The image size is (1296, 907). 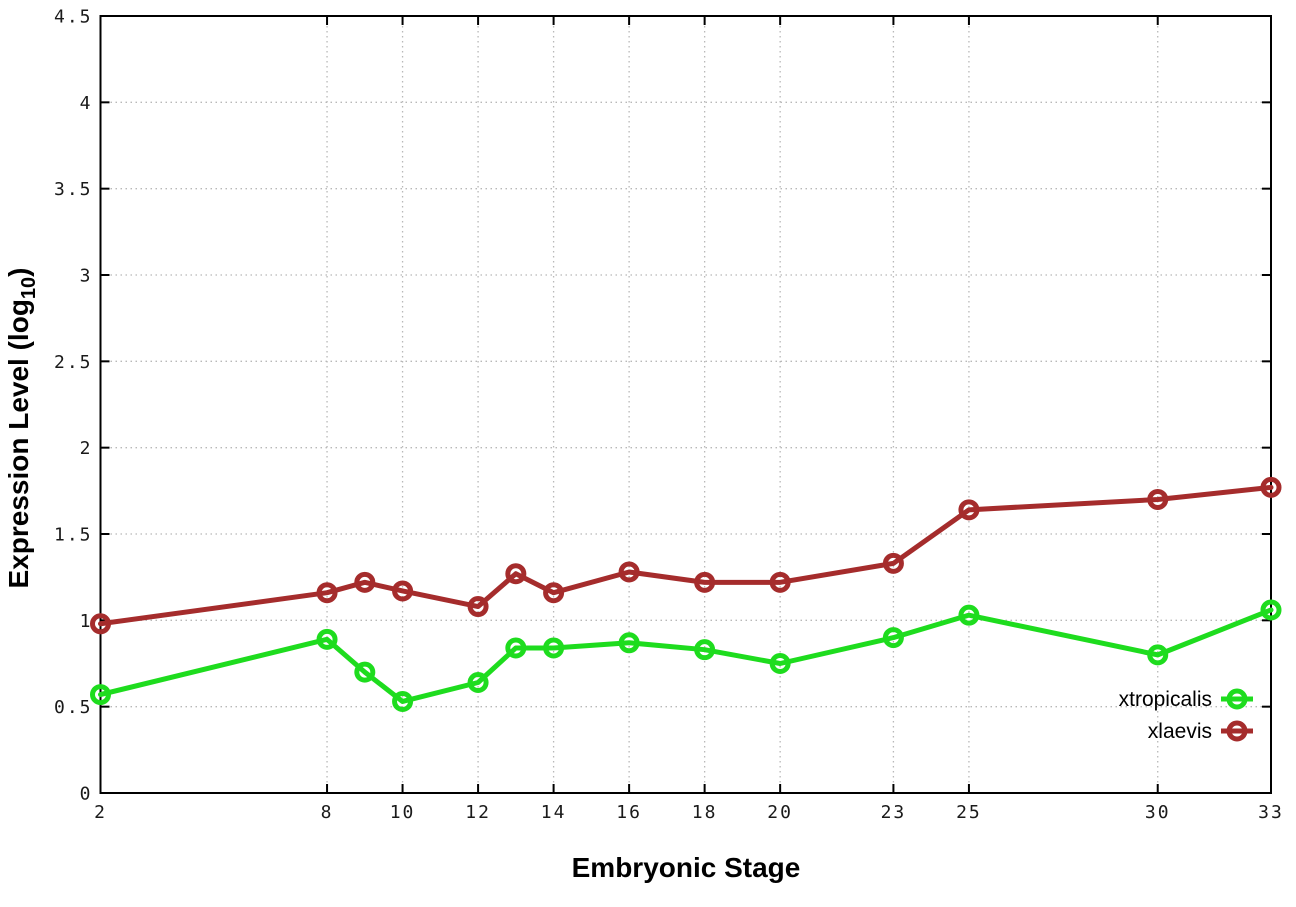 What do you see at coordinates (705, 812) in the screenshot?
I see `x-tick-label: 18` at bounding box center [705, 812].